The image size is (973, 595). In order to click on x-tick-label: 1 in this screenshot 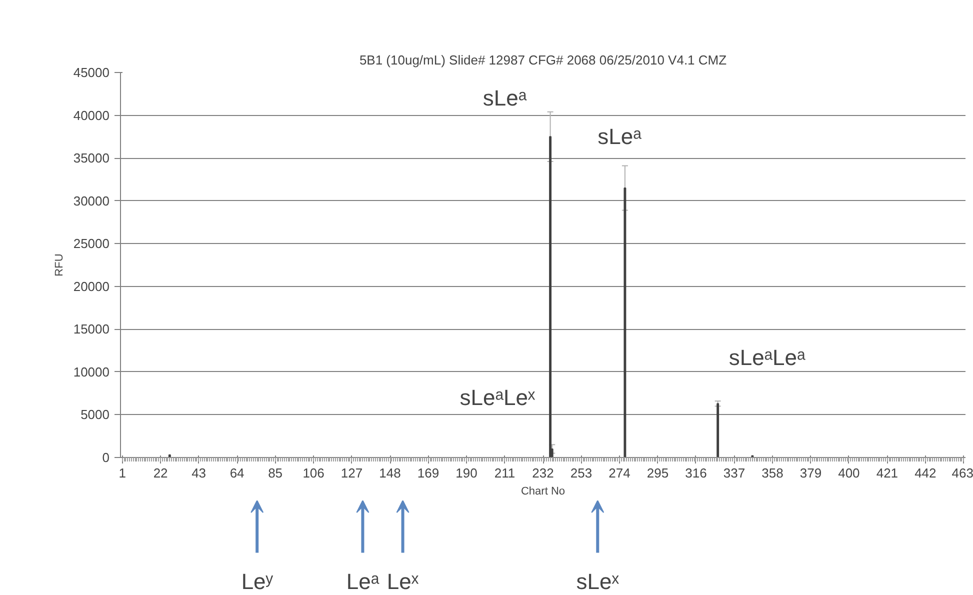, I will do `click(122, 473)`.